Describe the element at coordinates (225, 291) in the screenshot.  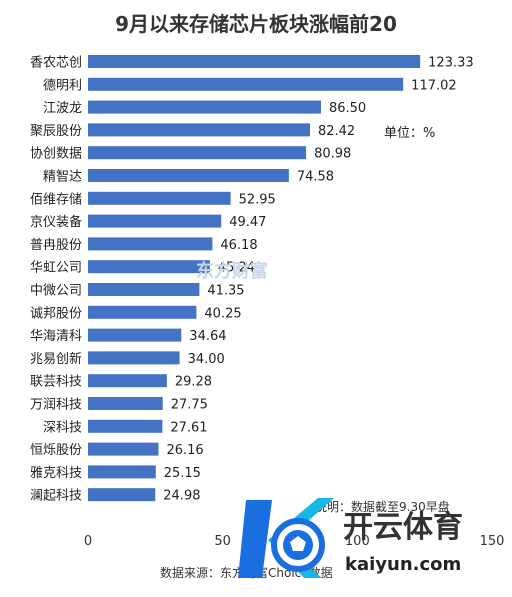
I see `value-label-11: 41.35` at that location.